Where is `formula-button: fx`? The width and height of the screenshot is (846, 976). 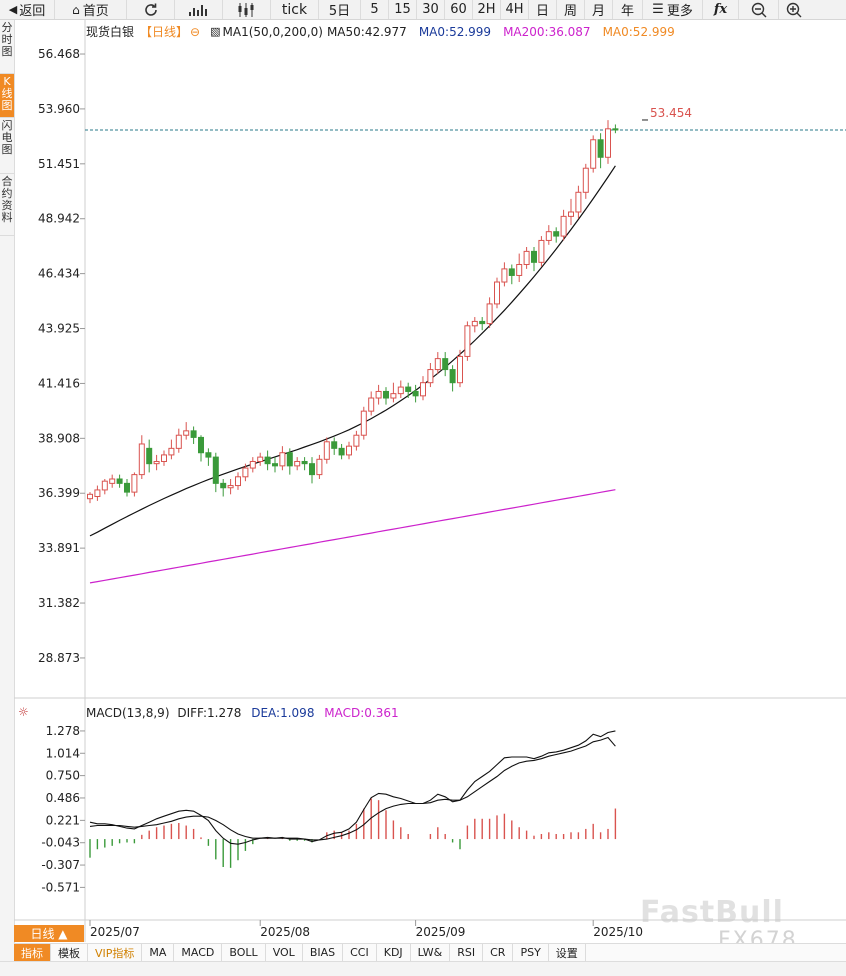 formula-button: fx is located at coordinates (721, 9).